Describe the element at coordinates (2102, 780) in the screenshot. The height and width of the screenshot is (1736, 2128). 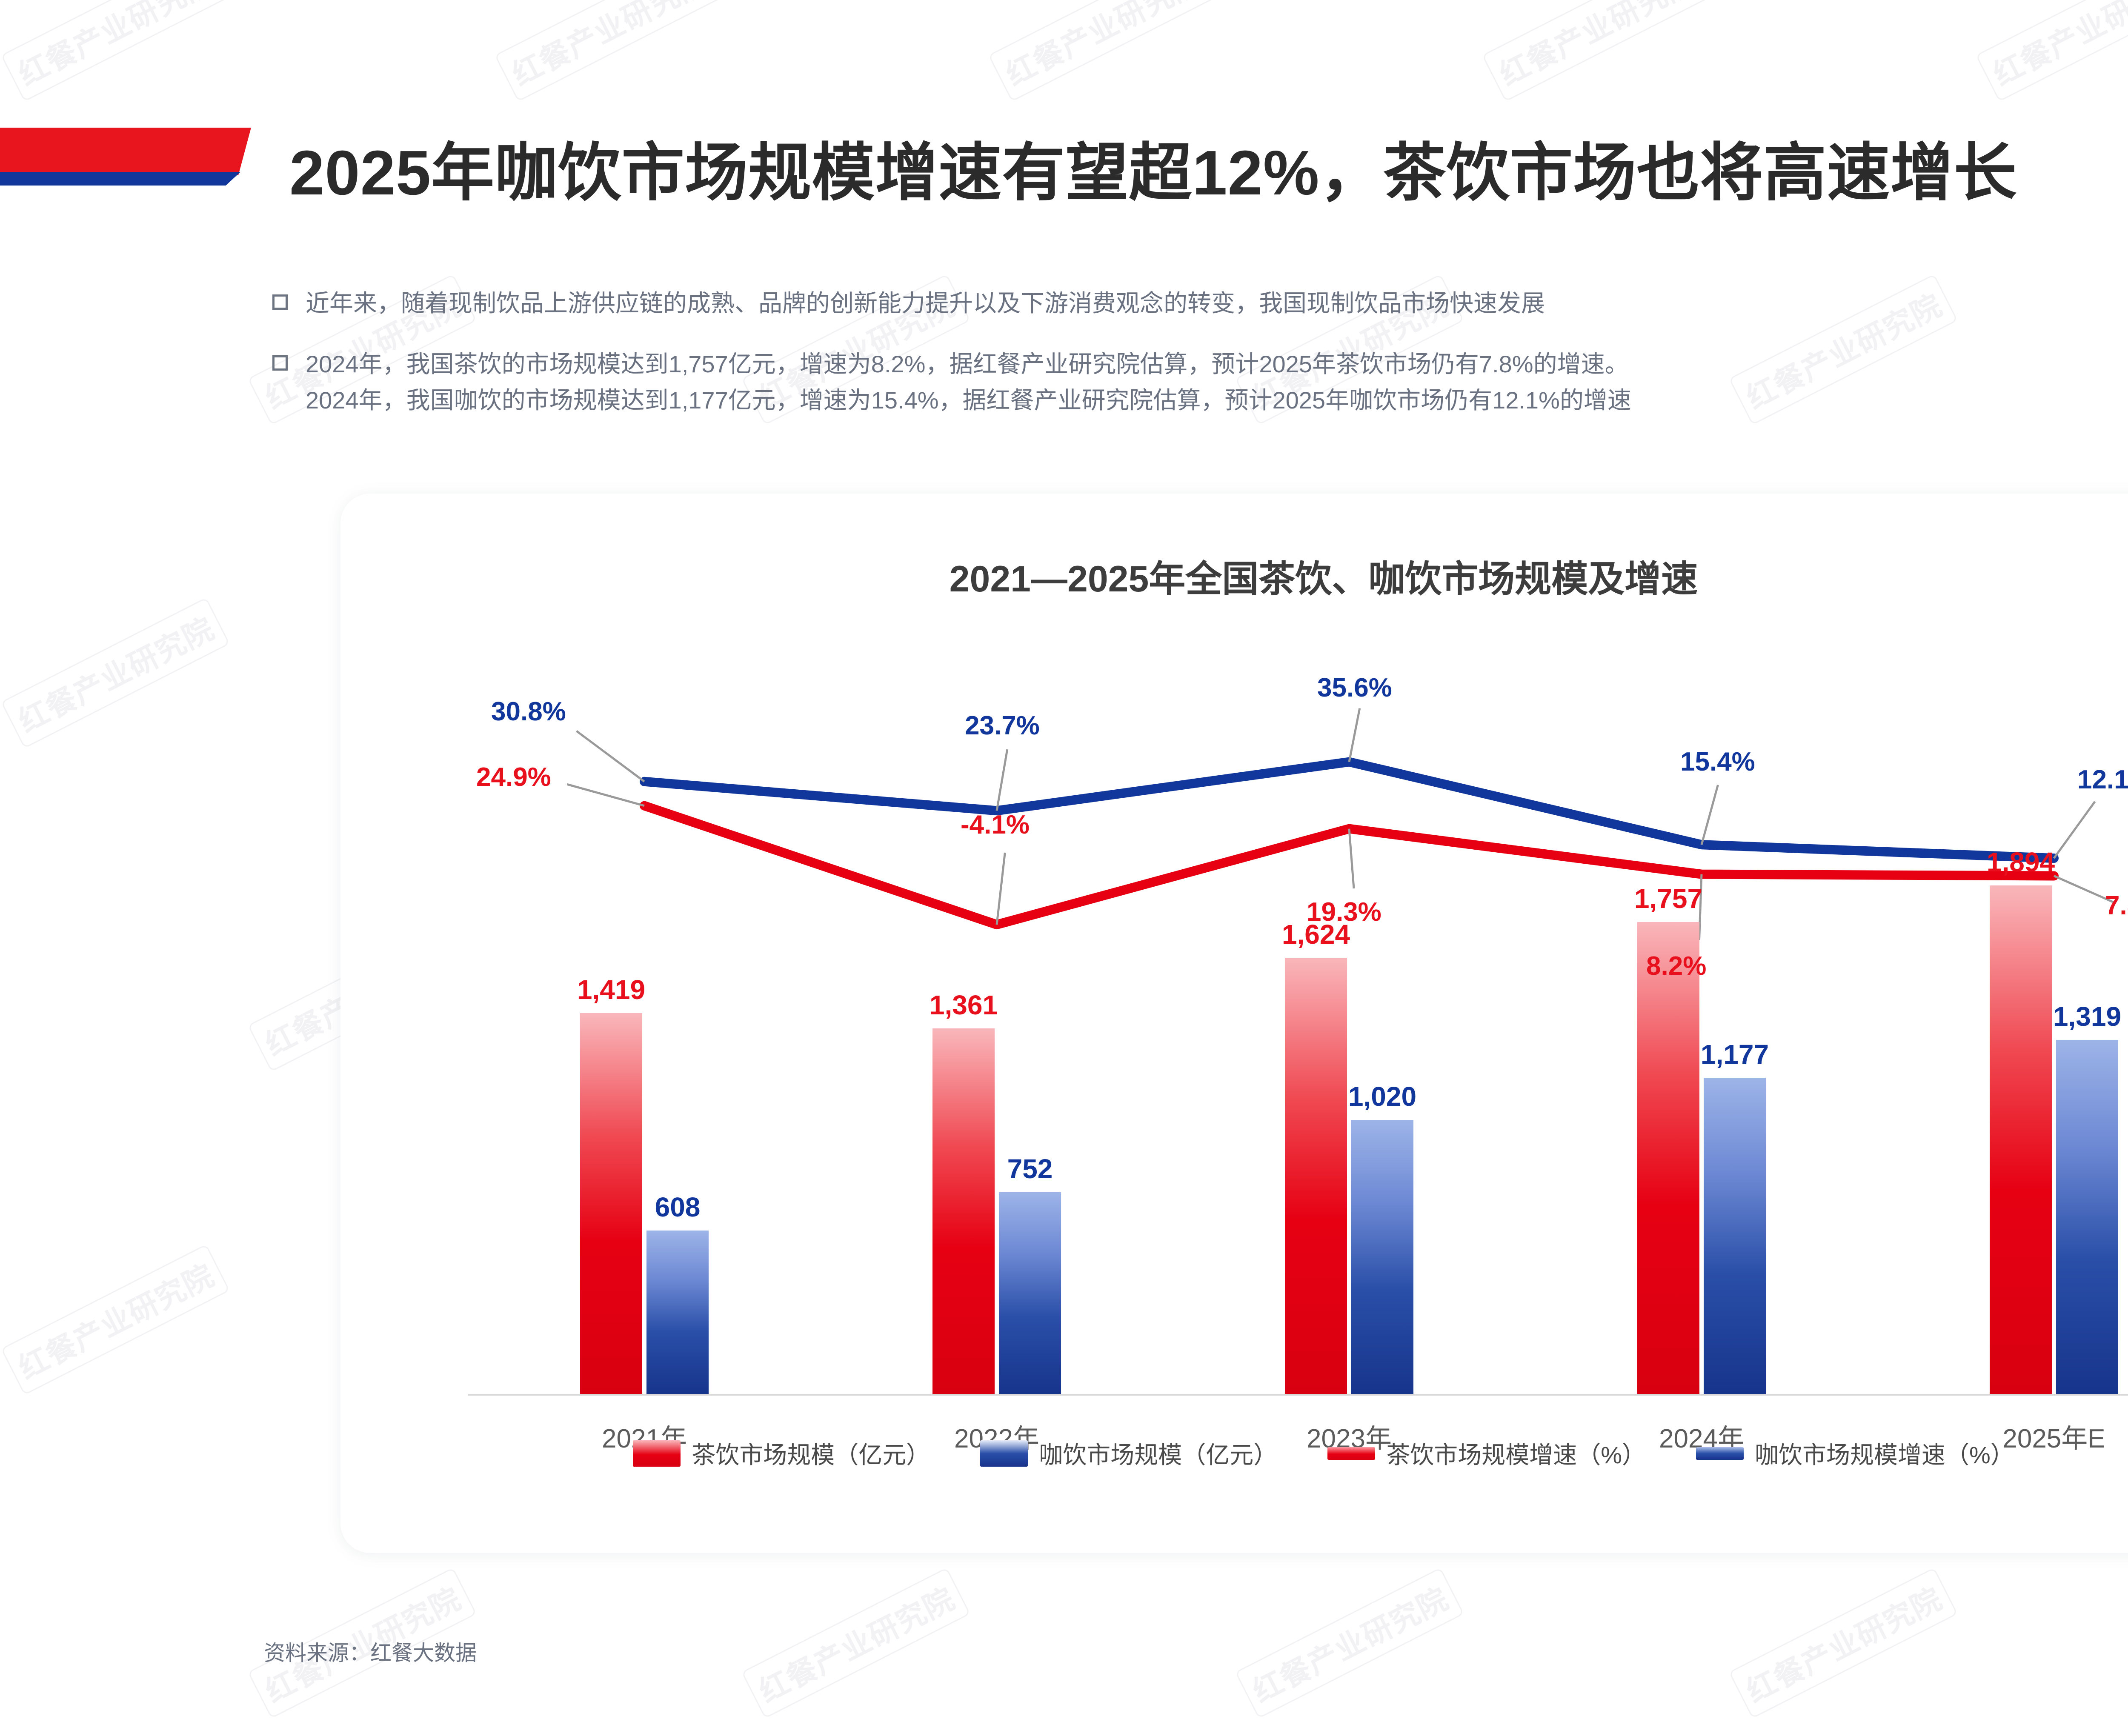
I see `growth-label-coffee: 12.1%` at that location.